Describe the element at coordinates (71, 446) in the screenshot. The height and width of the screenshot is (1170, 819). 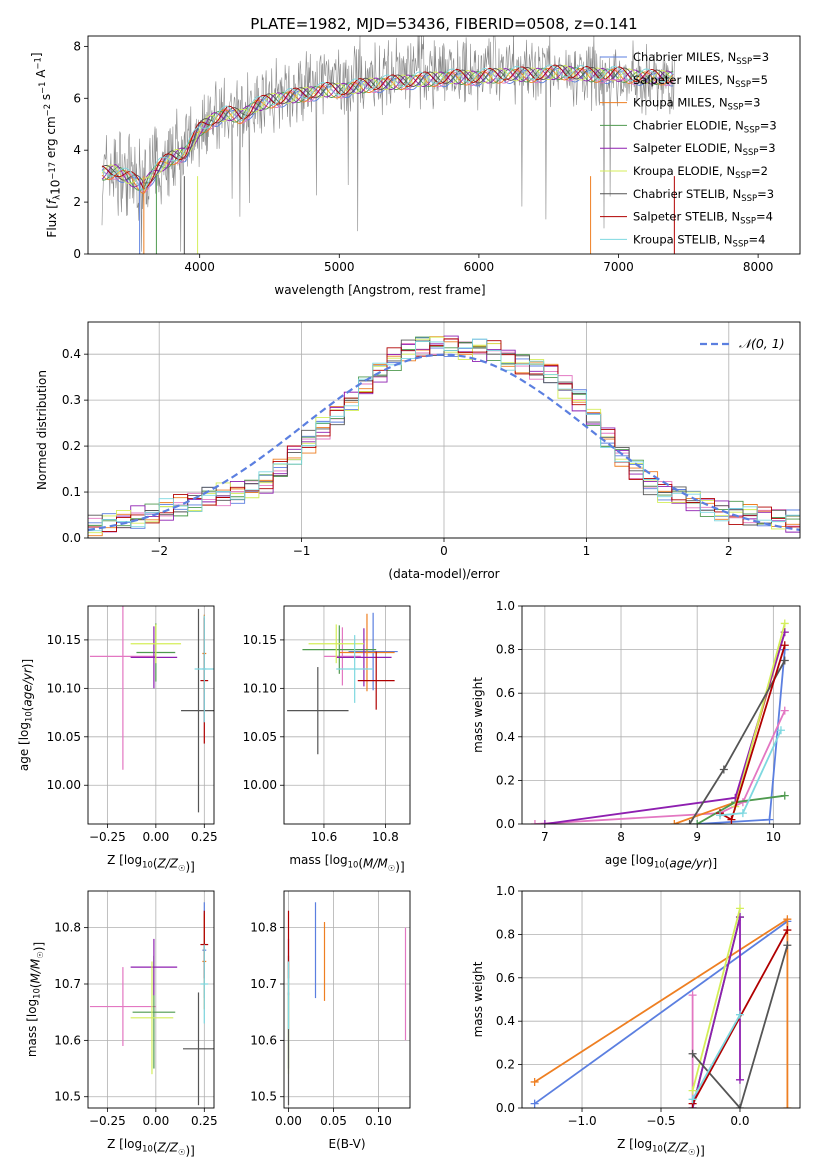
I see `y-tick-label: 0.2` at that location.